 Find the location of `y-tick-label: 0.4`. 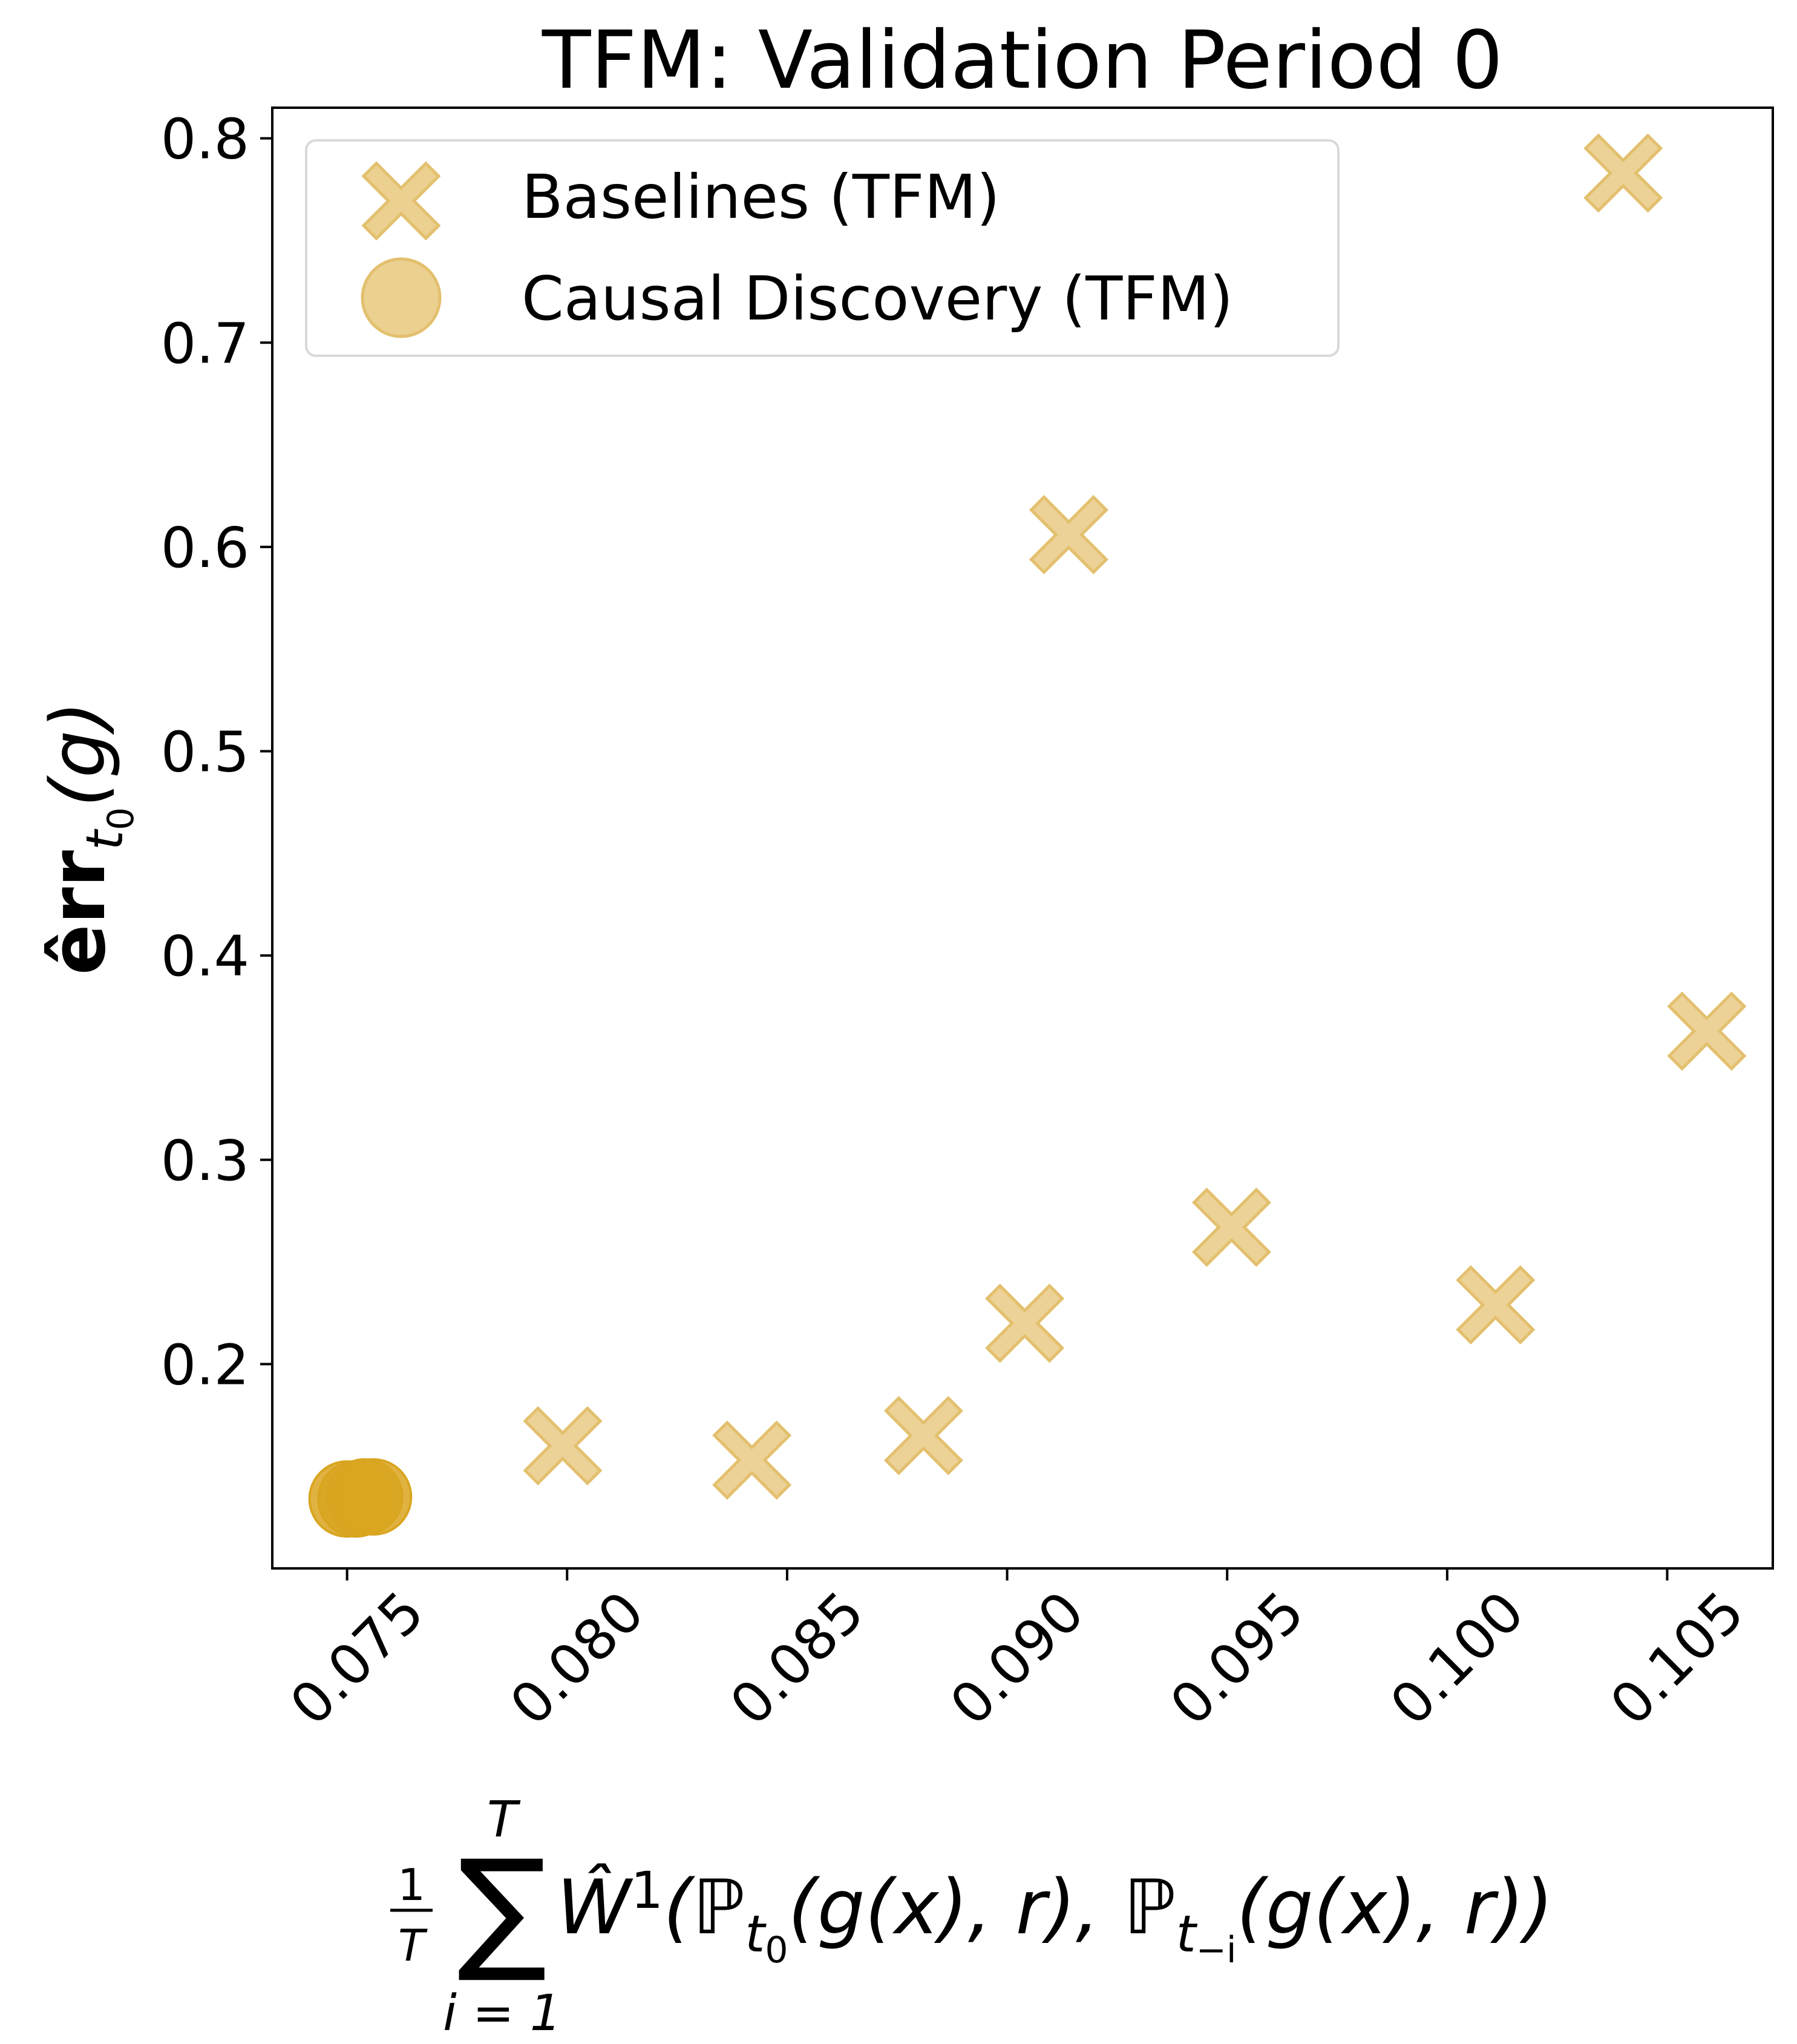

y-tick-label: 0.4 is located at coordinates (205, 957).